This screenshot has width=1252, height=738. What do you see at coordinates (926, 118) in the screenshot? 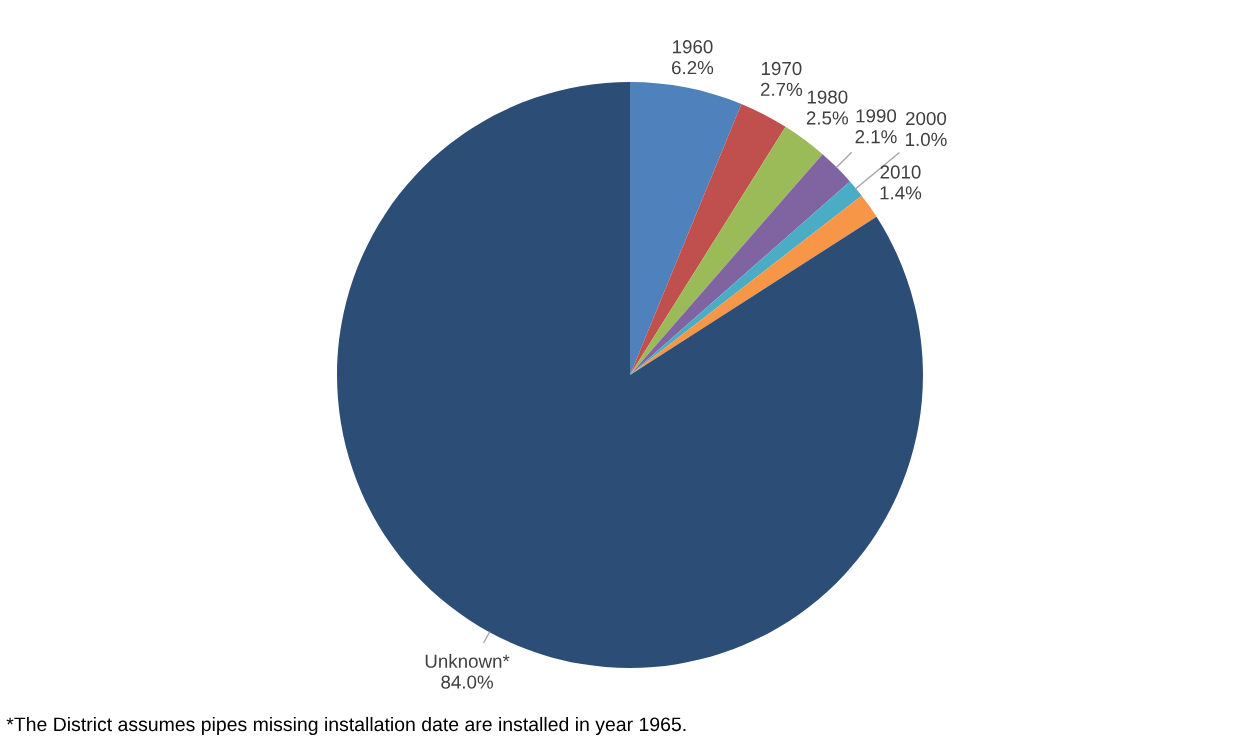
I see `slice-label: 2000` at bounding box center [926, 118].